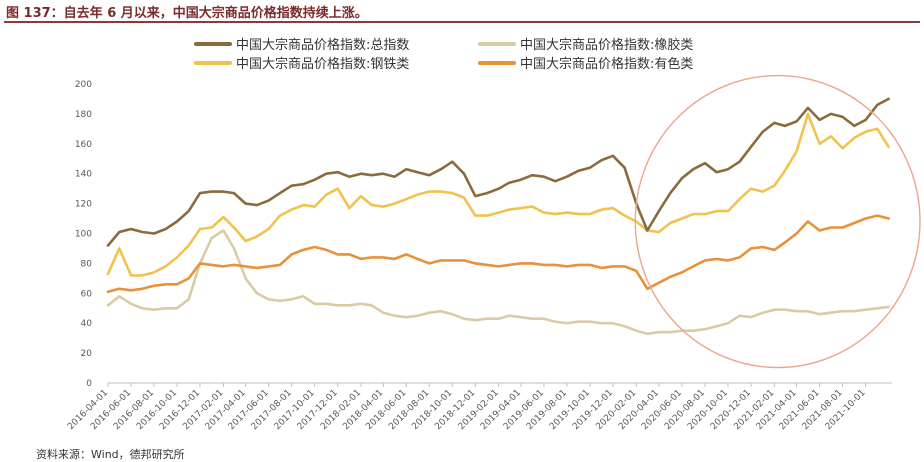 The width and height of the screenshot is (924, 462). I want to click on legend-label-nonferrous: 中国大宗商品价格指数:有色类, so click(606, 64).